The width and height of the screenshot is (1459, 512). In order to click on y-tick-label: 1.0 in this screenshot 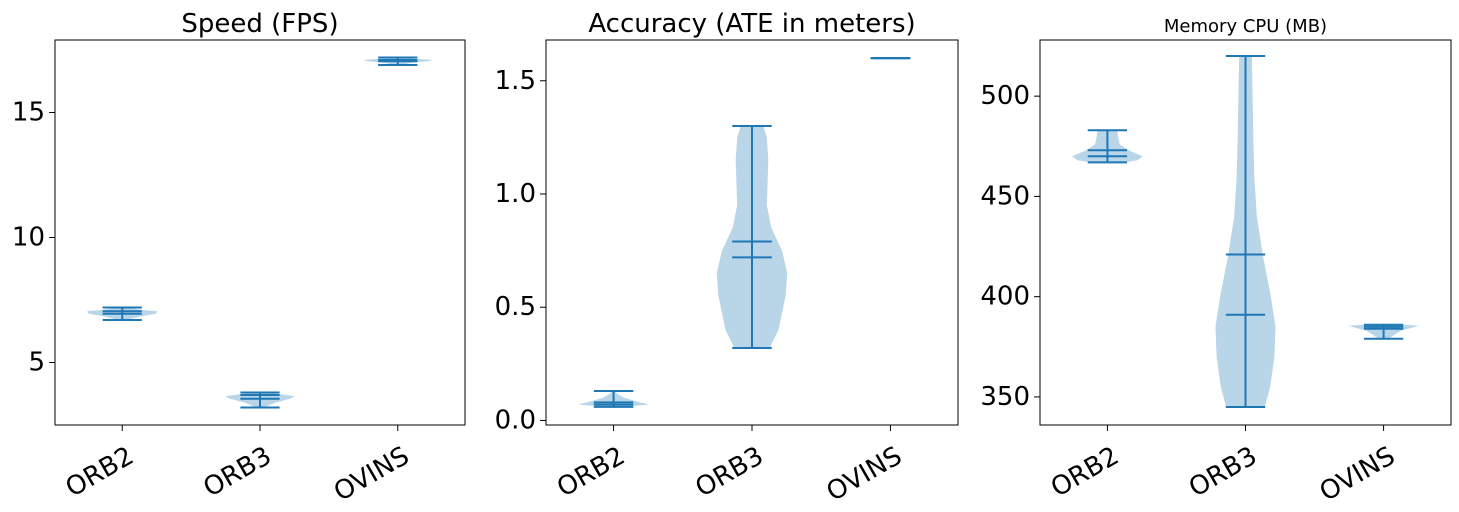, I will do `click(515, 194)`.